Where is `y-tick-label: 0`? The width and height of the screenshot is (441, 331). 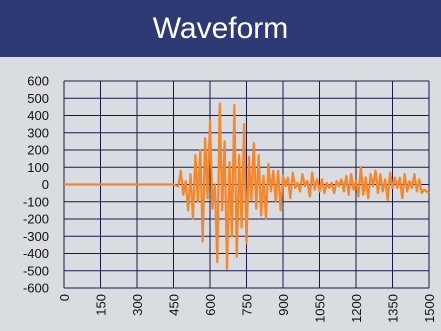 y-tick-label: 0 is located at coordinates (45, 184).